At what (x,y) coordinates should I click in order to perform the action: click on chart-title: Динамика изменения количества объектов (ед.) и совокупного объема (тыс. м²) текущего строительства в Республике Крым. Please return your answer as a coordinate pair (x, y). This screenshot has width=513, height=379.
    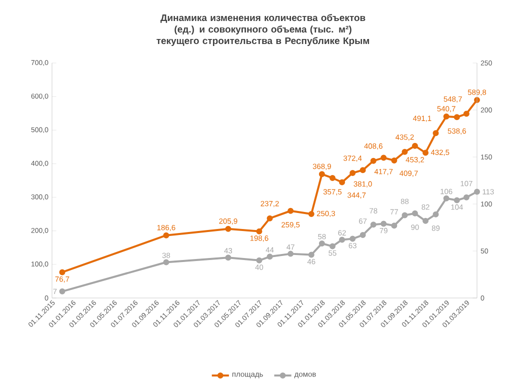
    Looking at the image, I should click on (263, 30).